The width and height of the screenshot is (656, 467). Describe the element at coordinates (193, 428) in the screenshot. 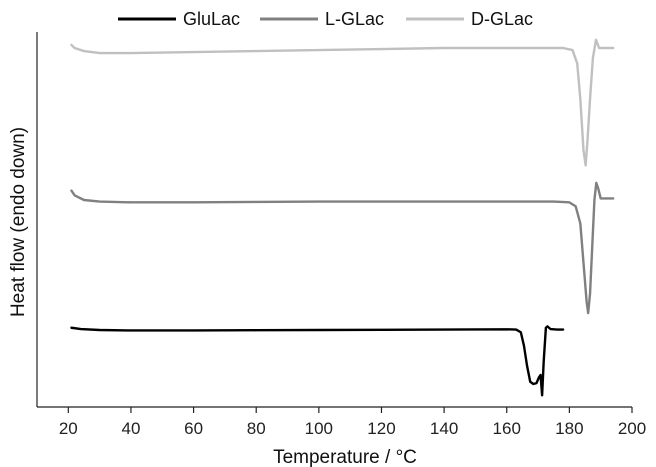

I see `x-tick-label-60: 60` at that location.